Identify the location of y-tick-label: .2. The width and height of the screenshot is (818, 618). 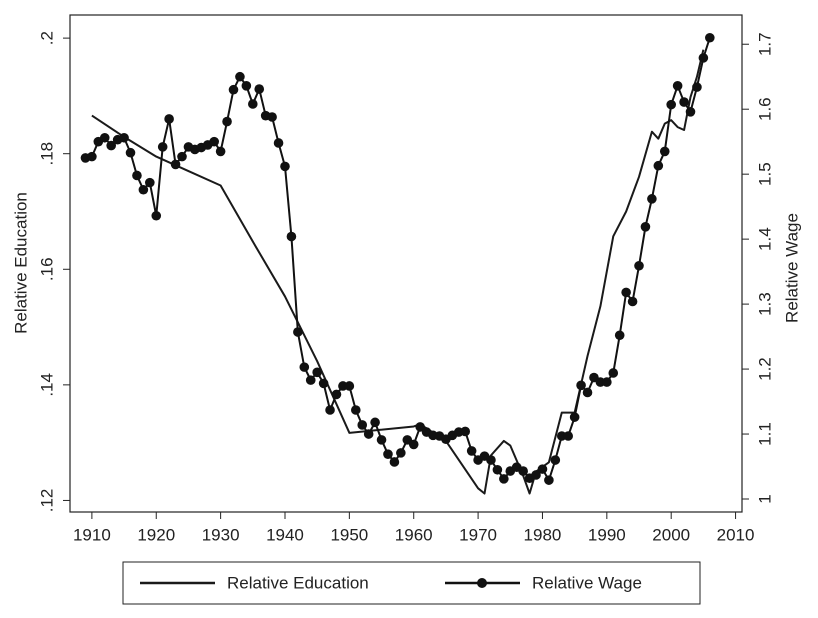
(46, 38).